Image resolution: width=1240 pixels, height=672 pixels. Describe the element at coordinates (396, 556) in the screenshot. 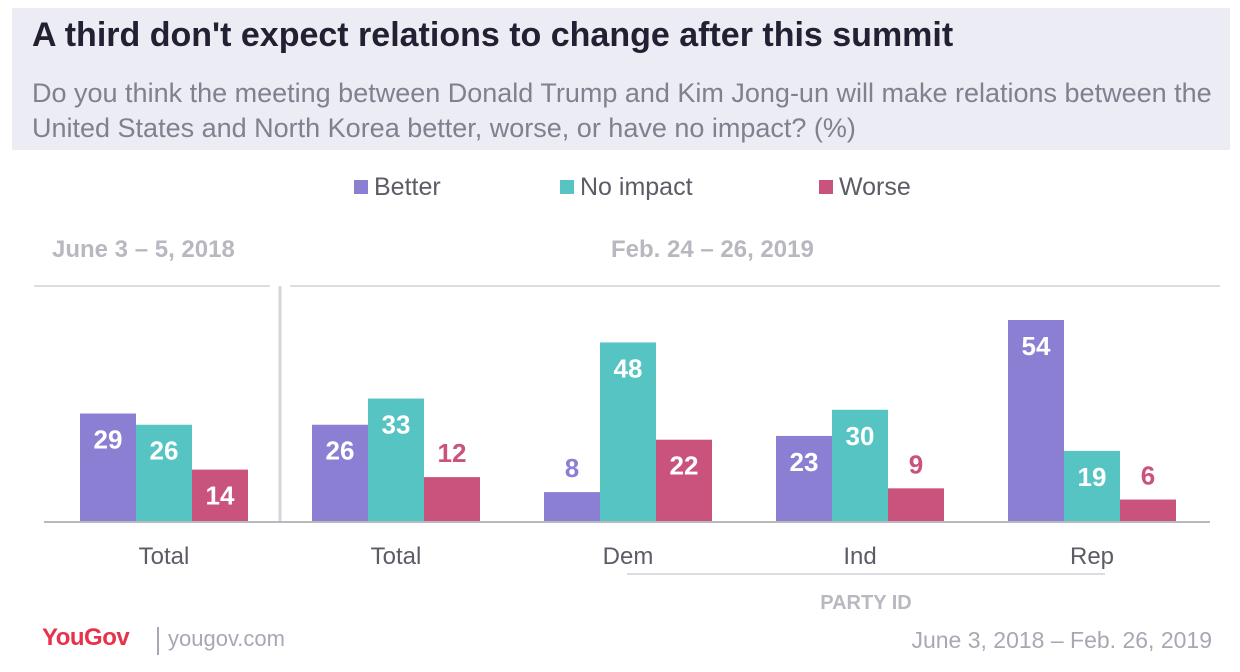

I see `category-label-total-1: Total` at that location.